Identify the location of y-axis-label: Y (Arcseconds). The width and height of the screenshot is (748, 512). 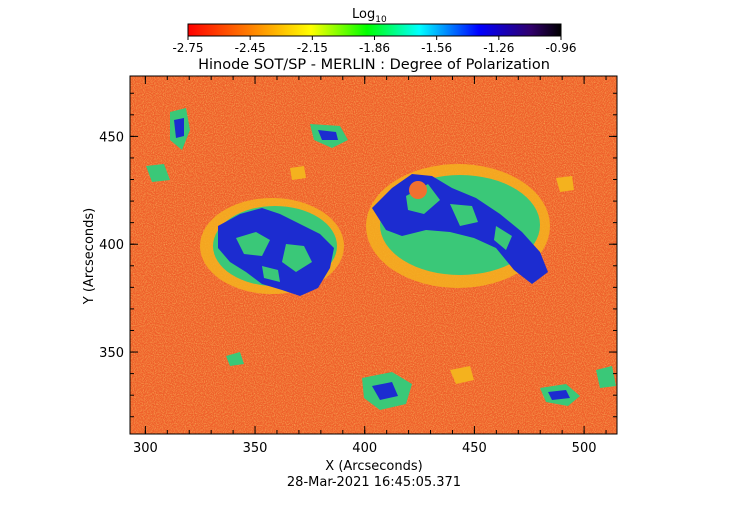
(89, 256).